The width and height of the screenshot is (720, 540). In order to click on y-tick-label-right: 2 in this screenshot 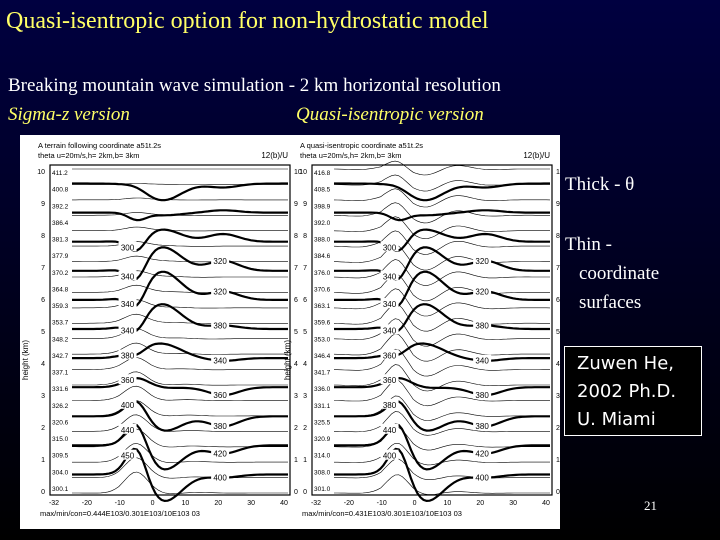, I will do `click(296, 428)`.